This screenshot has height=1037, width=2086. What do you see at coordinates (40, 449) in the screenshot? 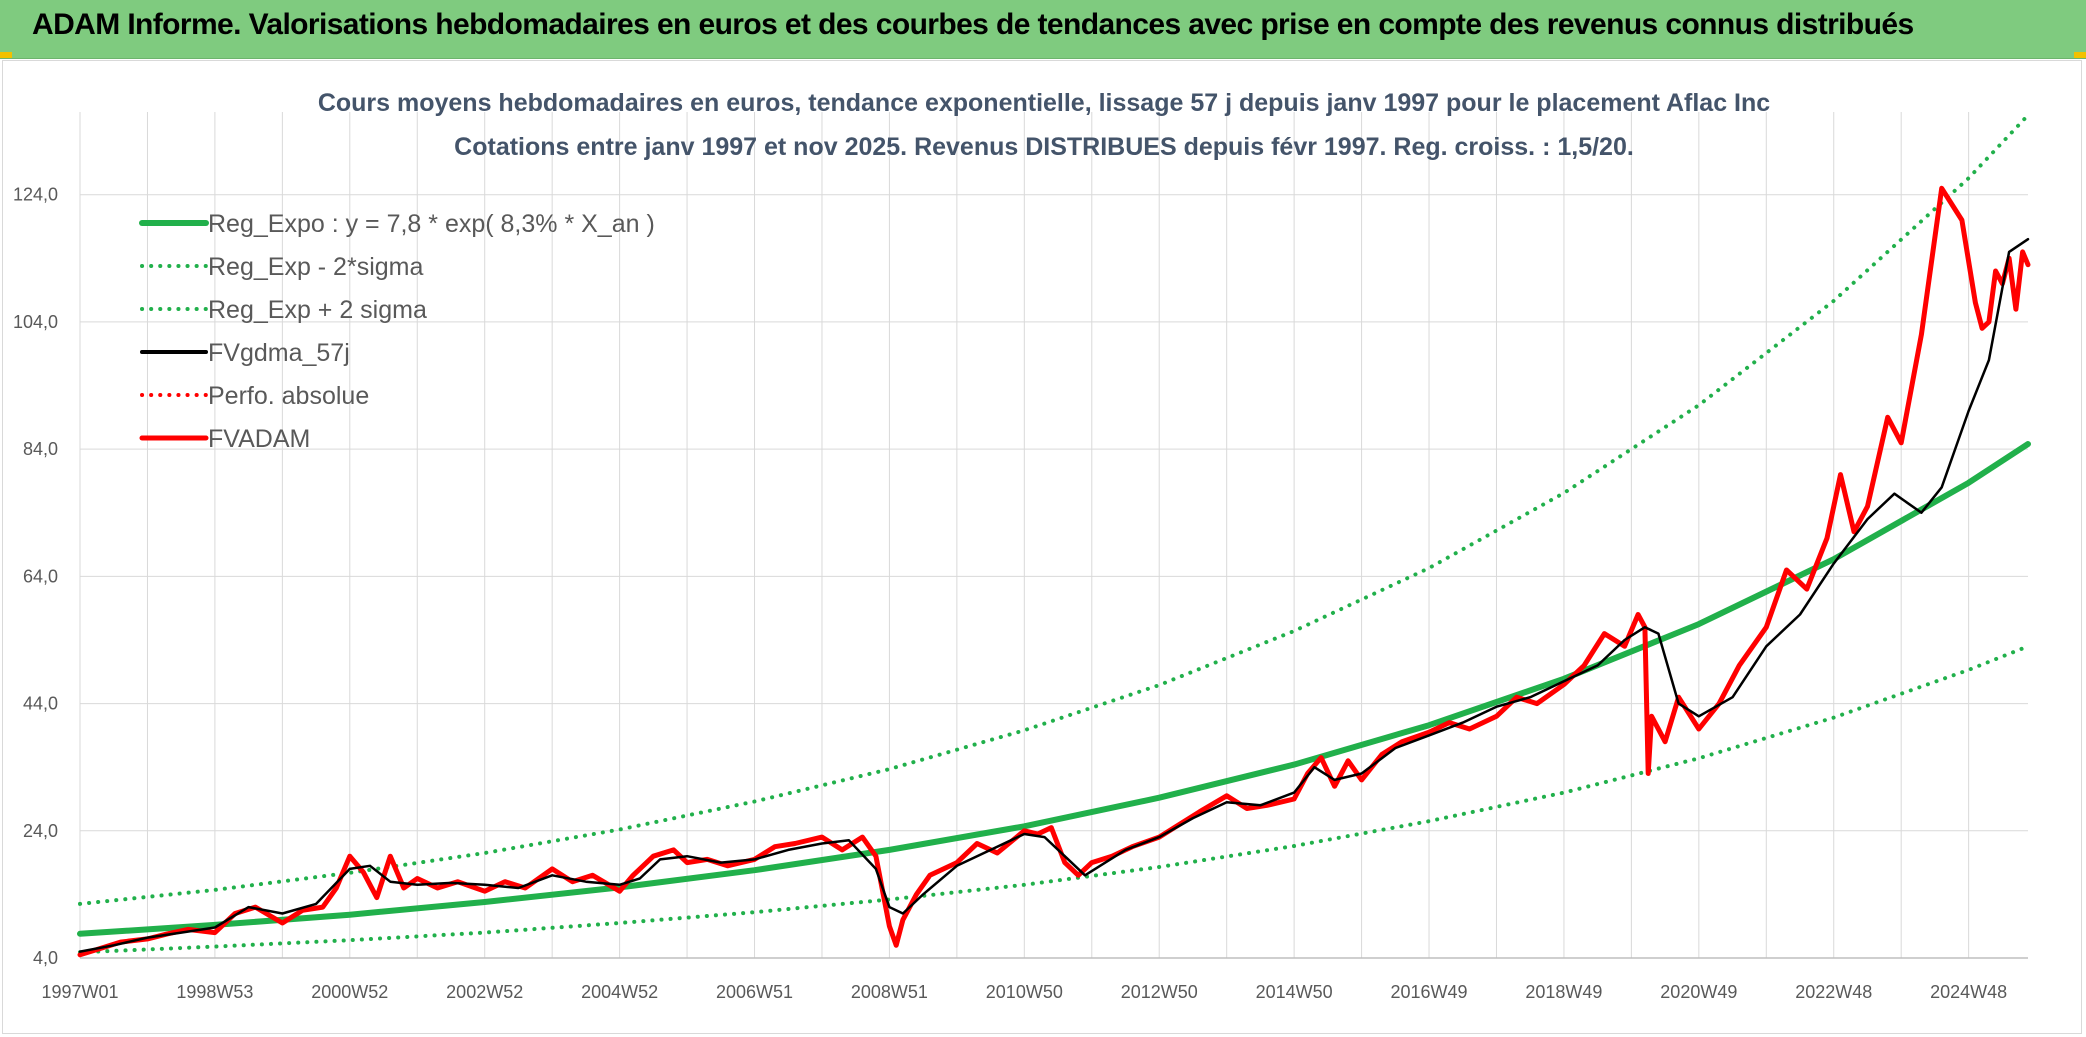
I see `y-tick-label: 84,0` at bounding box center [40, 449].